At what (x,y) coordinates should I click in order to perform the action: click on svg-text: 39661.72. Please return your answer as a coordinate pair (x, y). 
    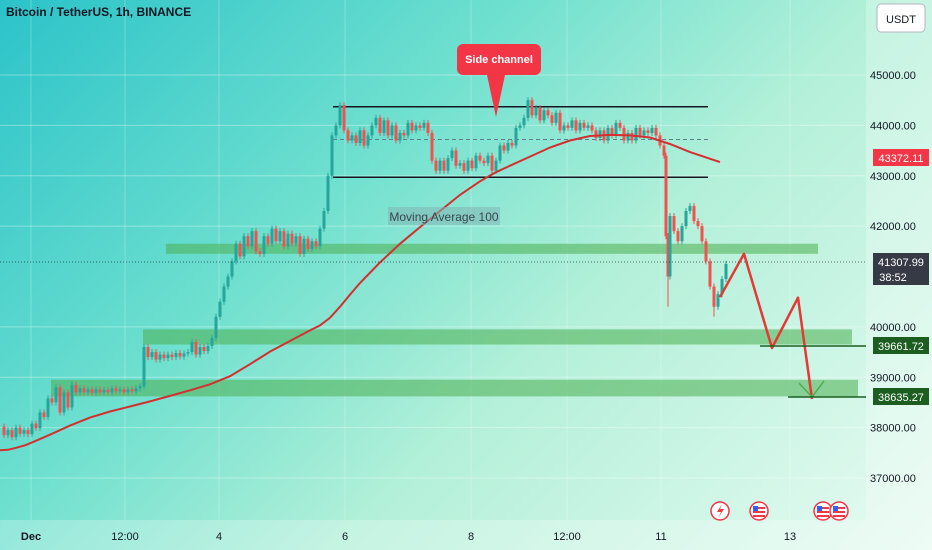
    Looking at the image, I should click on (901, 347).